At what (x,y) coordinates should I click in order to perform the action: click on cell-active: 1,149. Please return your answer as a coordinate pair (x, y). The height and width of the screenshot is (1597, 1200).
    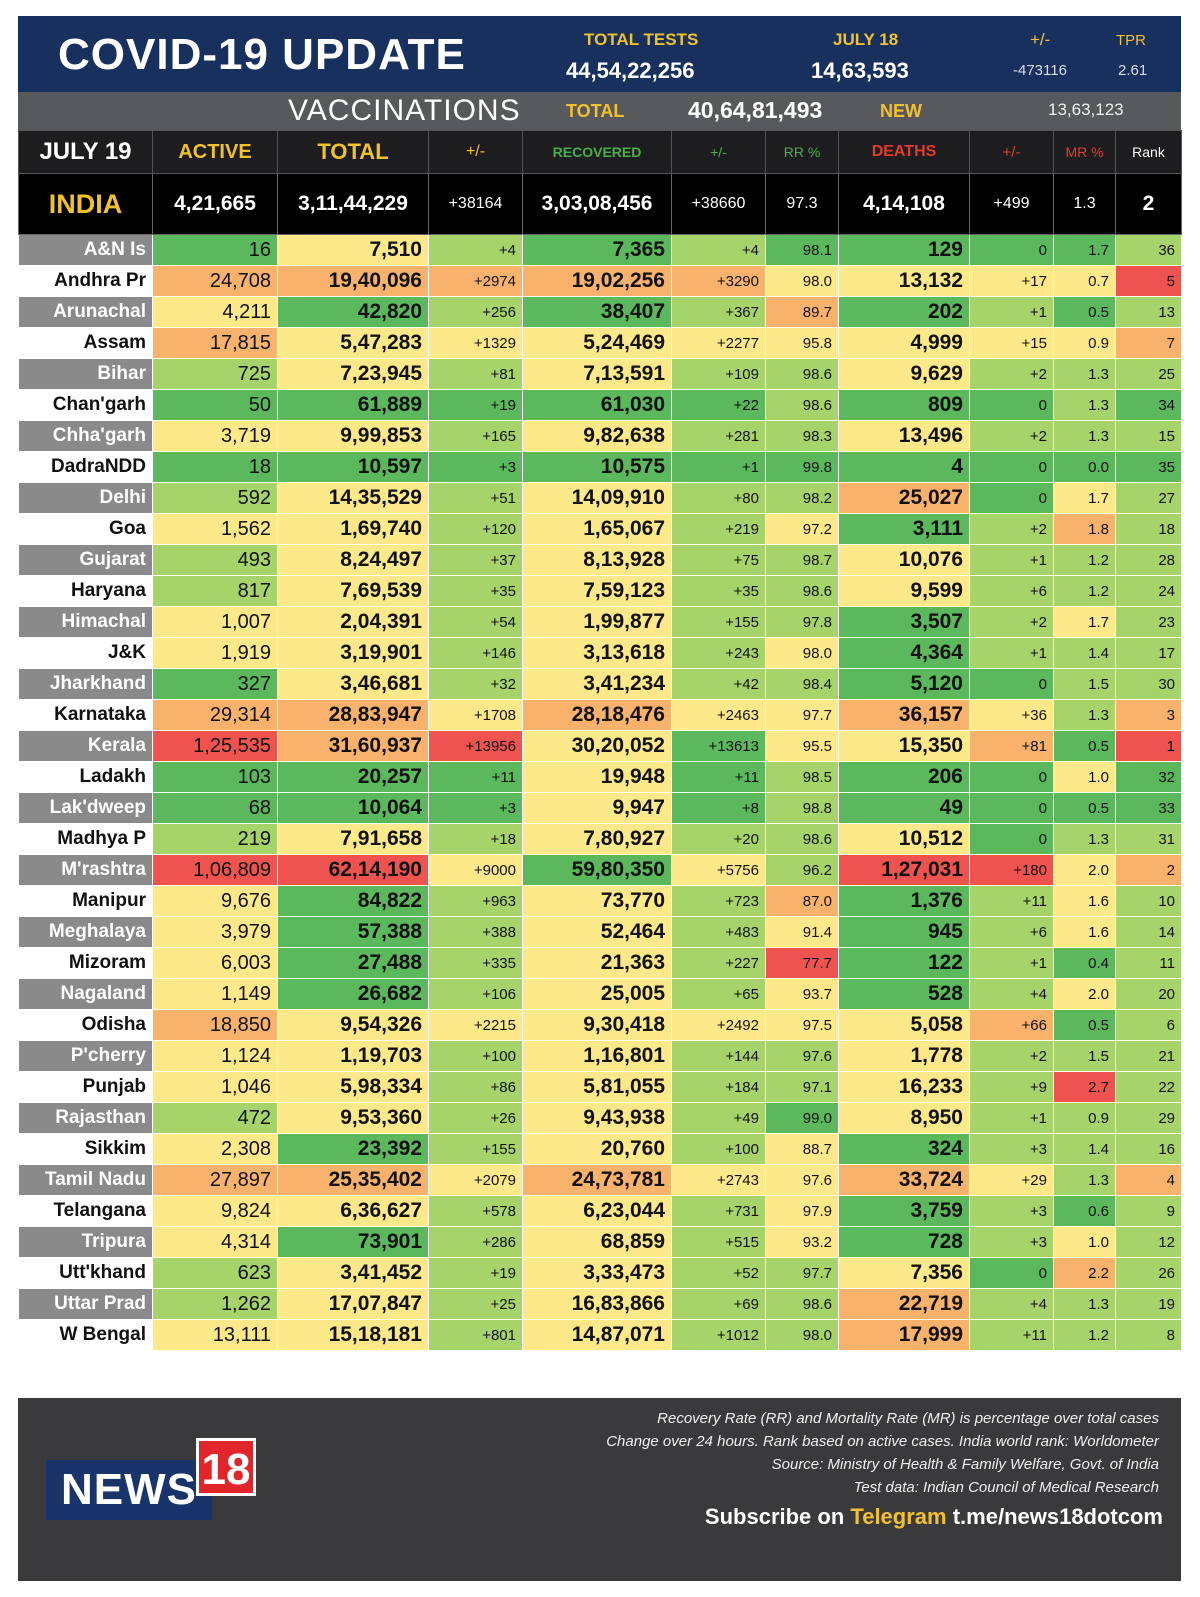
    Looking at the image, I should click on (215, 994).